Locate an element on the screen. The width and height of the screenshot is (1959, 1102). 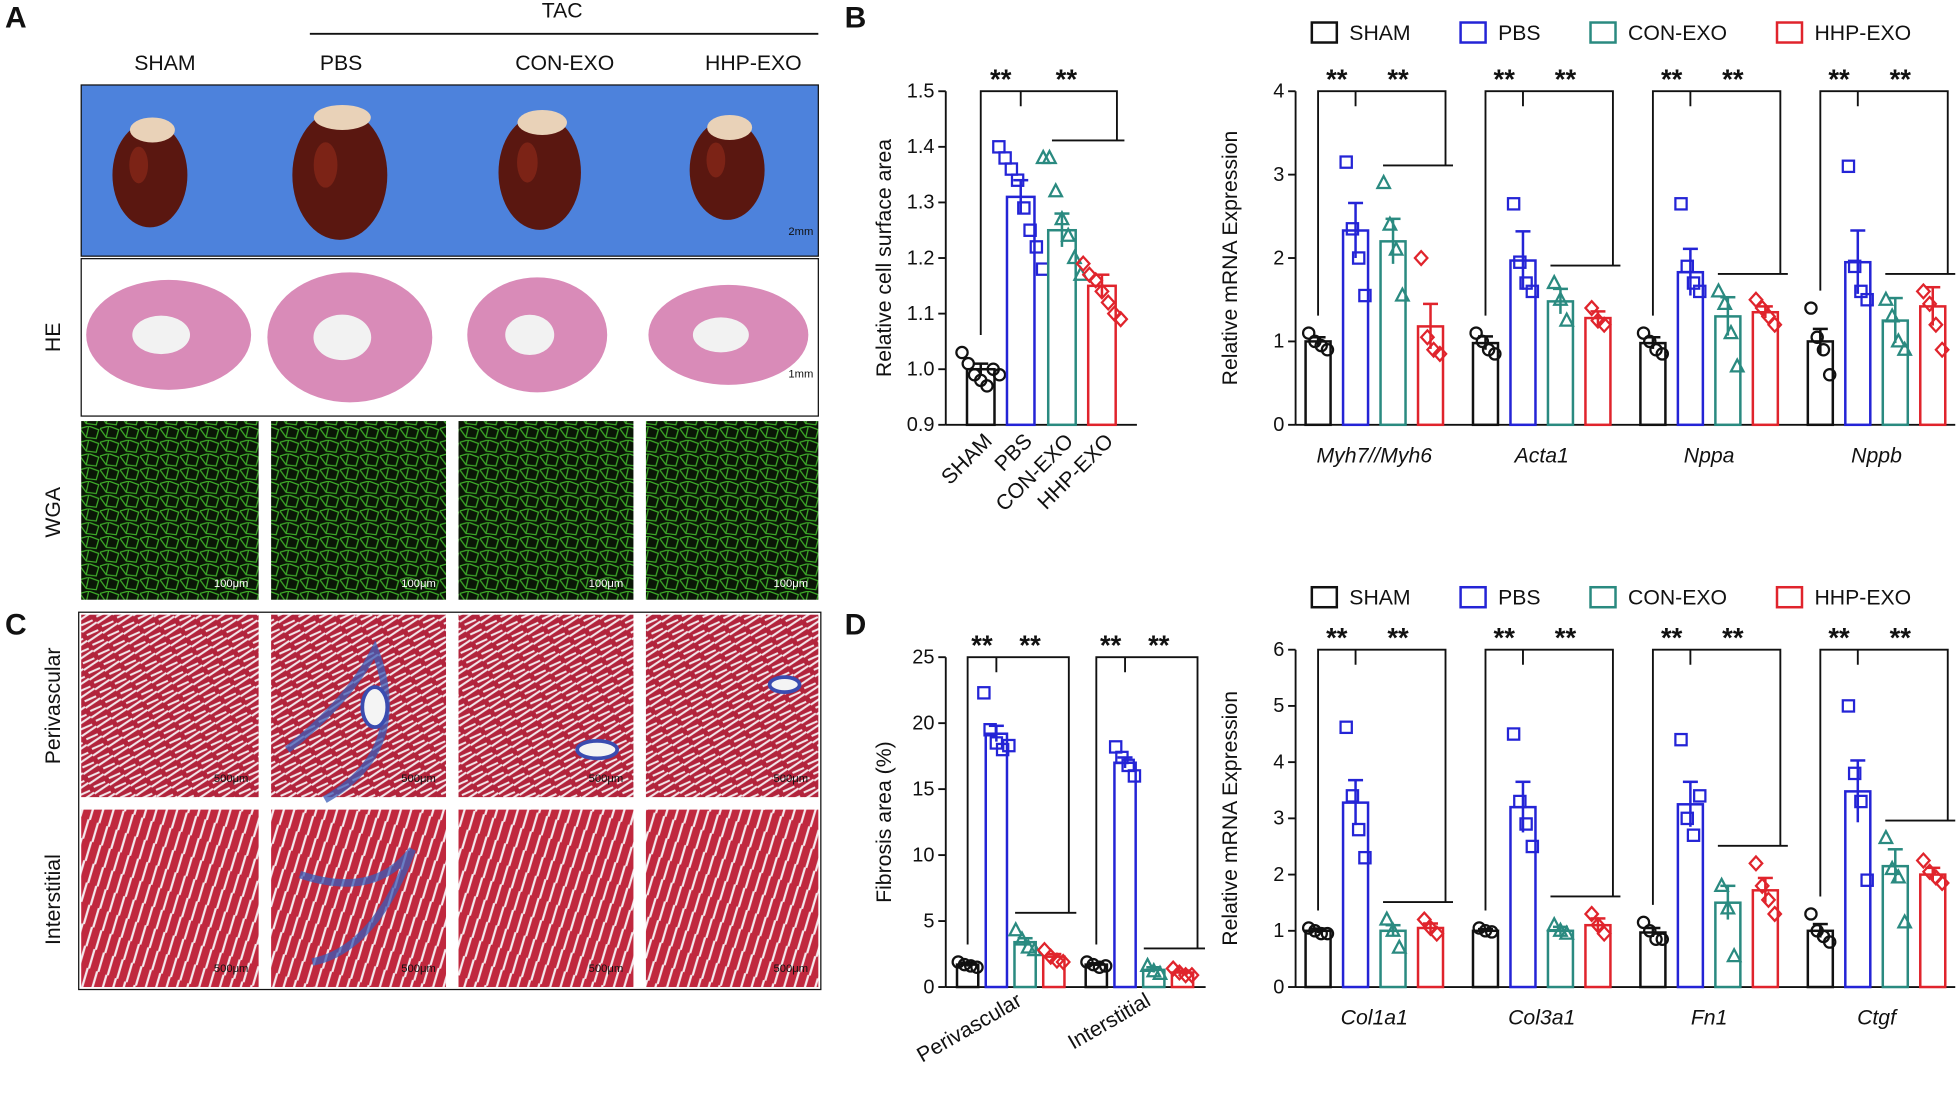
legend-label: CON-EXO is located at coordinates (1677, 33).